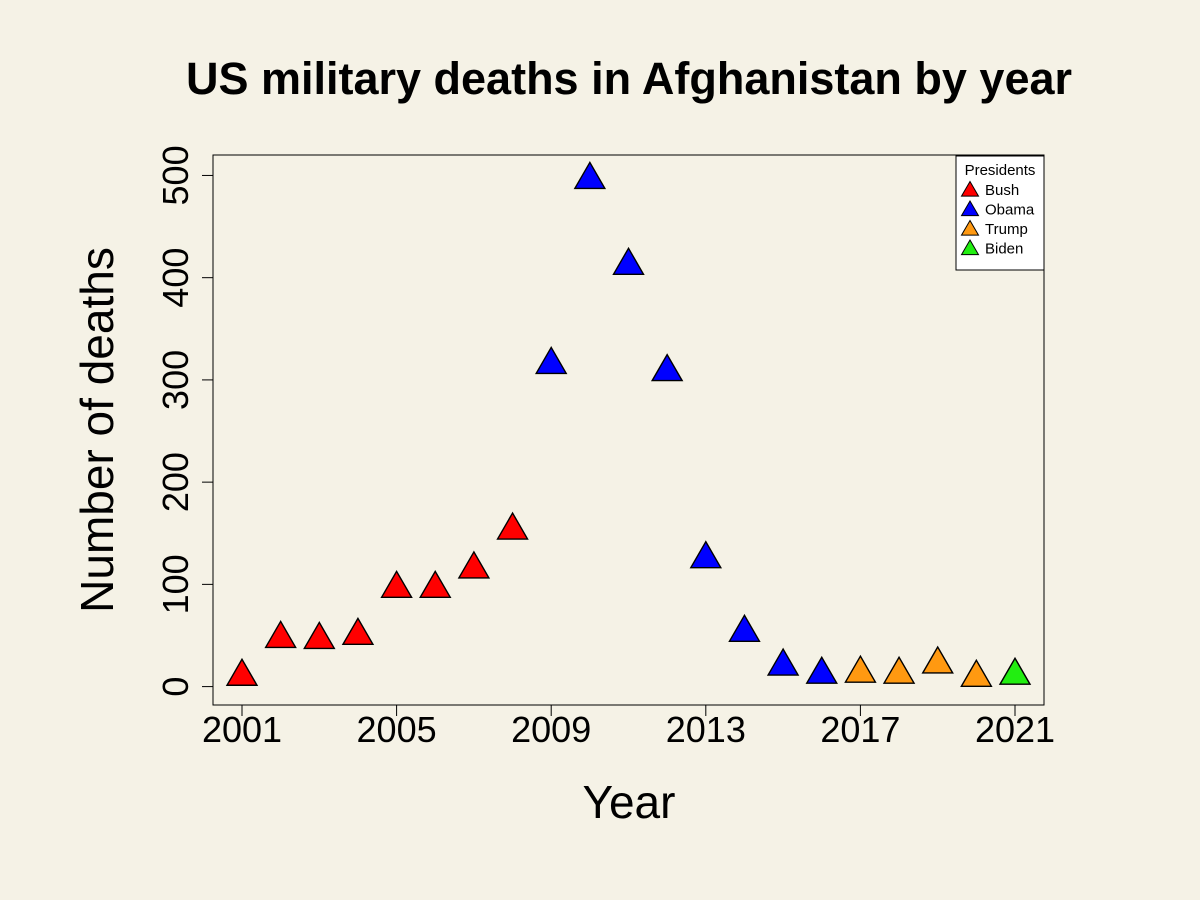 This screenshot has width=1200, height=900. I want to click on x-tick-label: 2021, so click(1015, 729).